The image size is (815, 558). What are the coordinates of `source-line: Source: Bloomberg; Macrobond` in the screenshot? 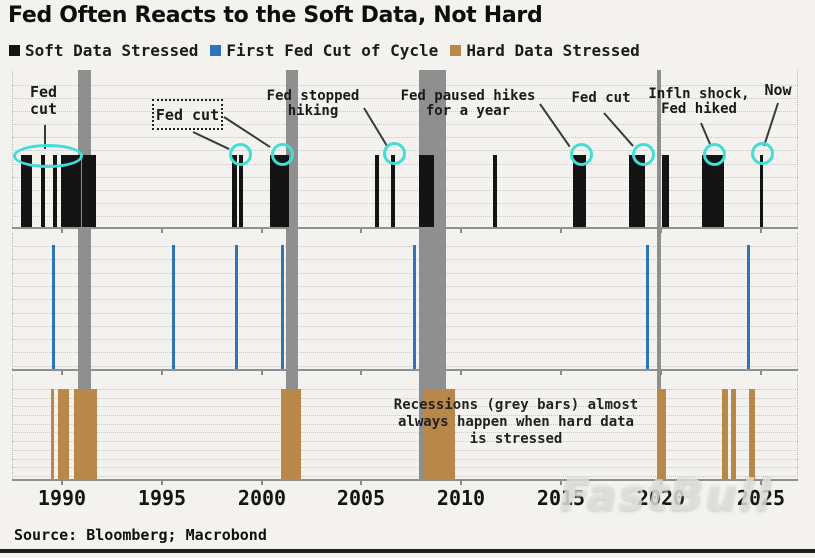 It's located at (140, 535).